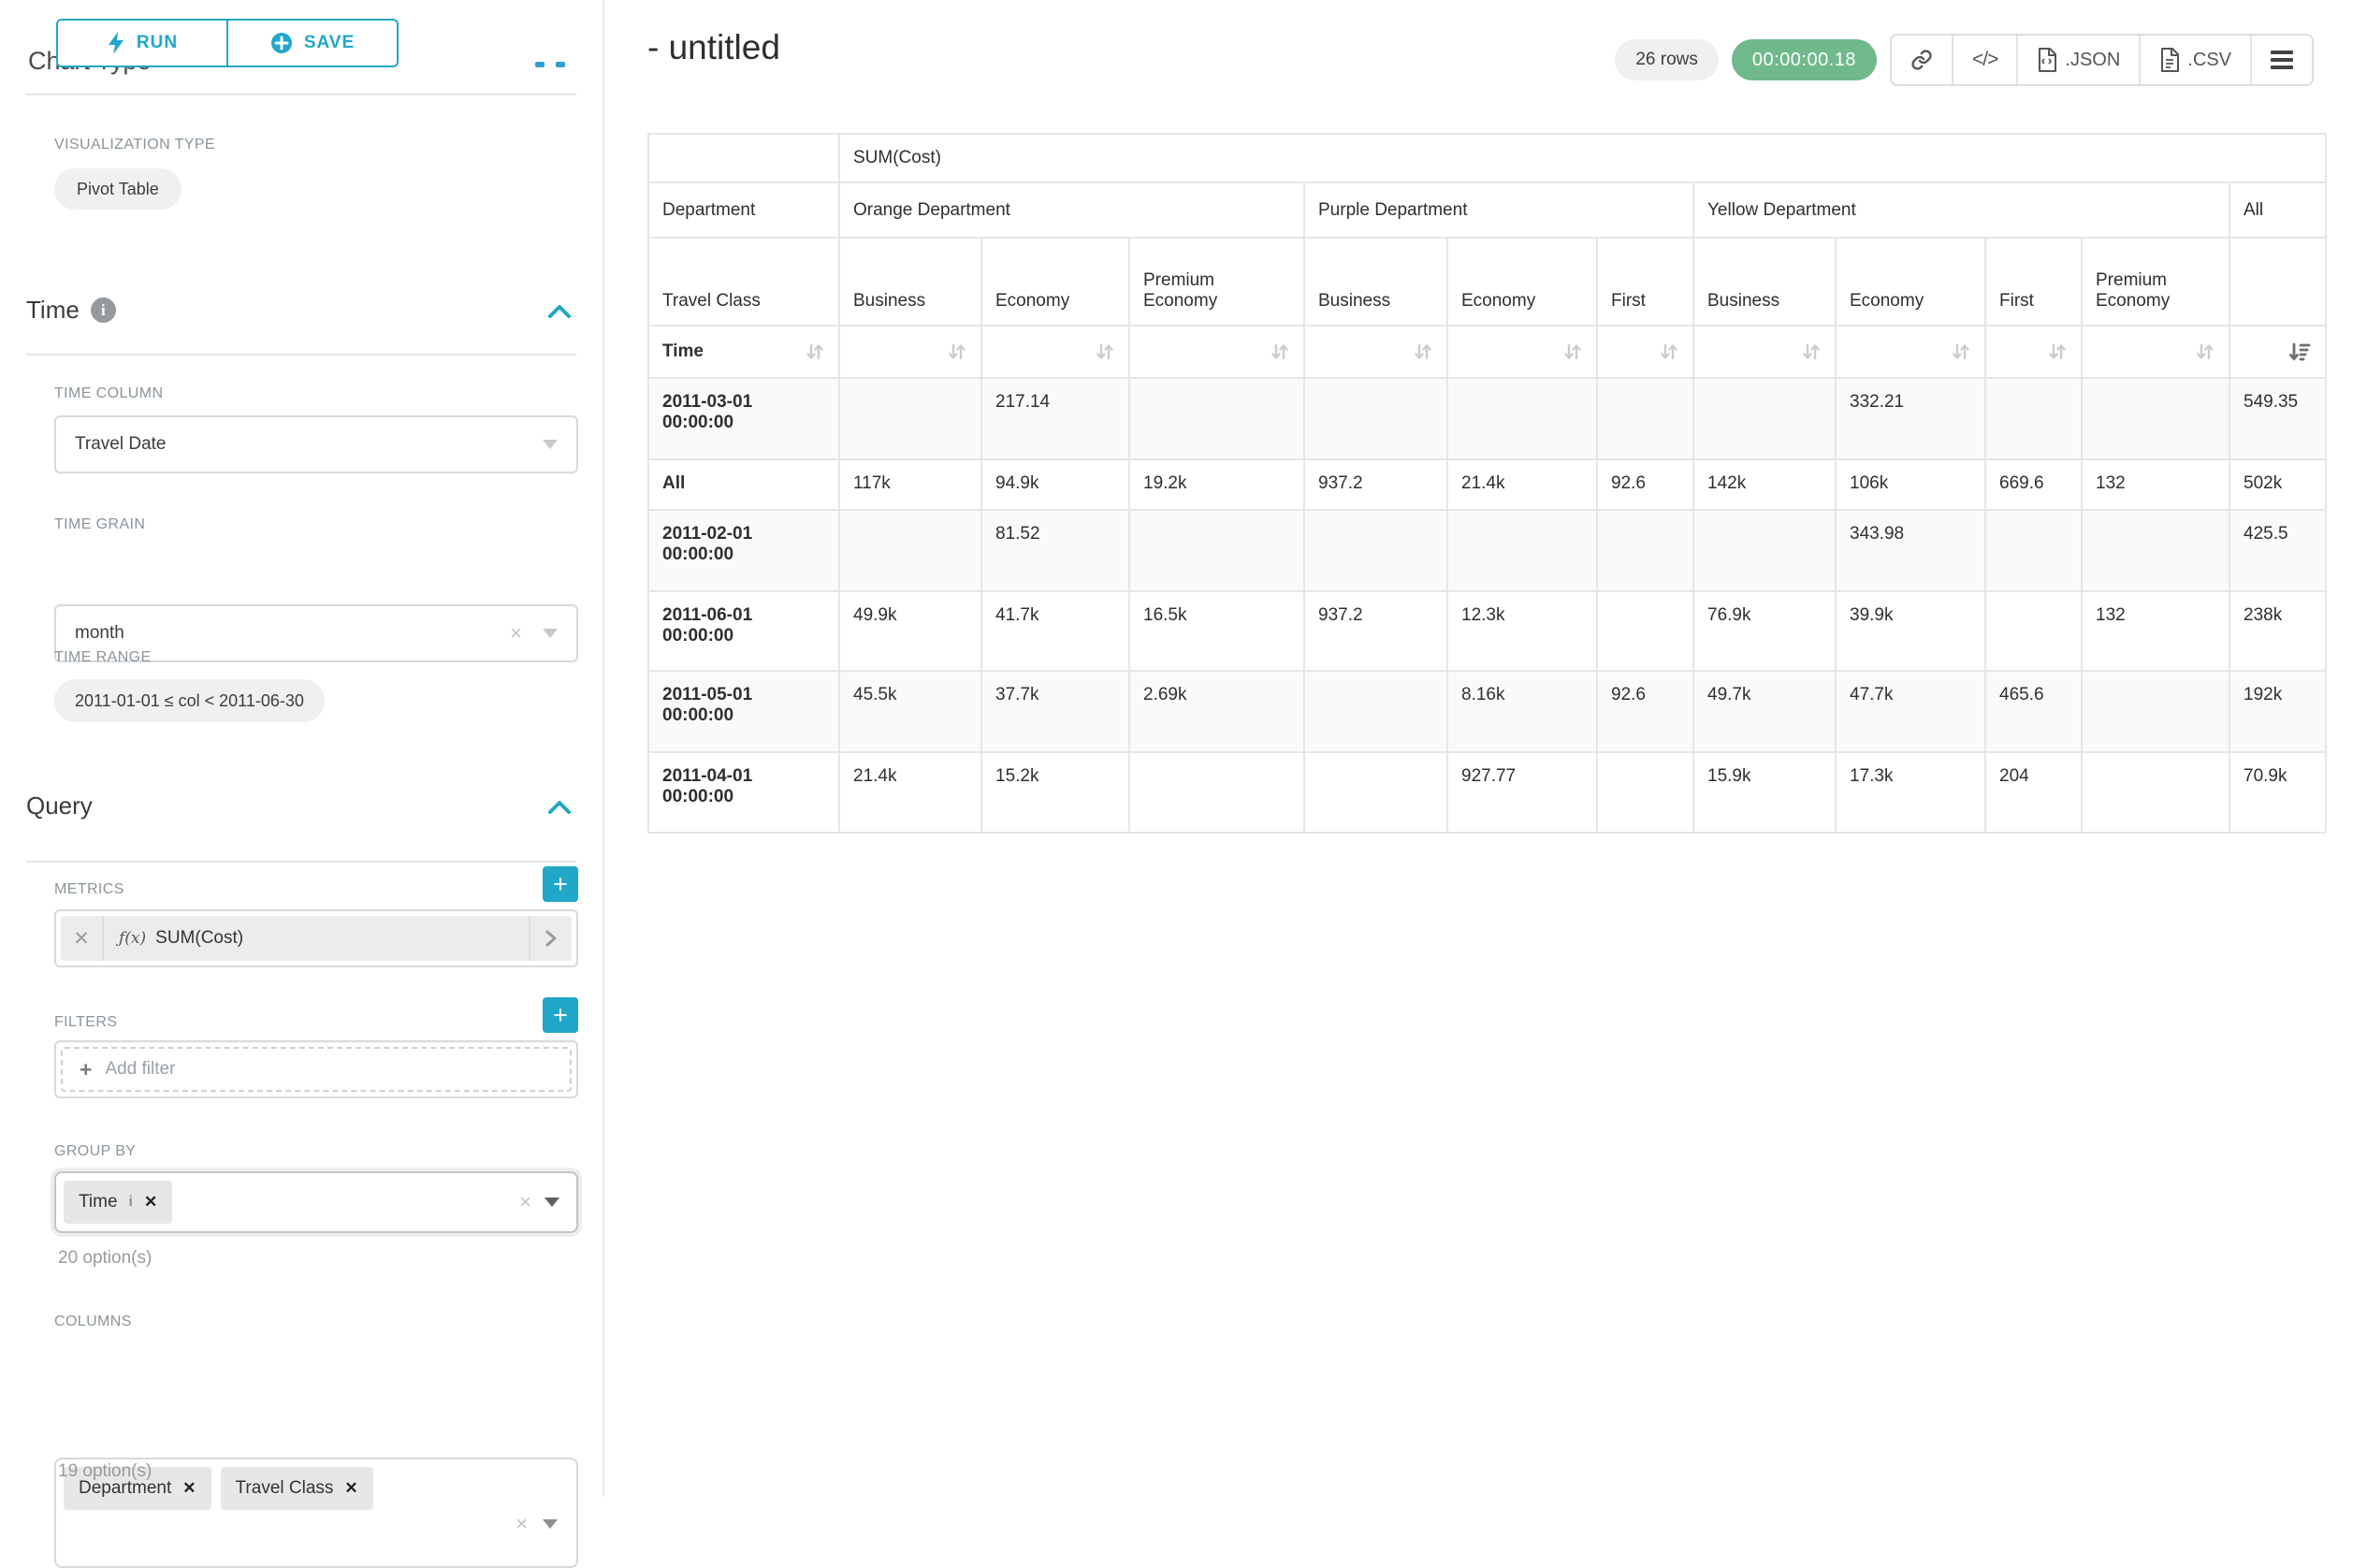  I want to click on link-icon, so click(1921, 60).